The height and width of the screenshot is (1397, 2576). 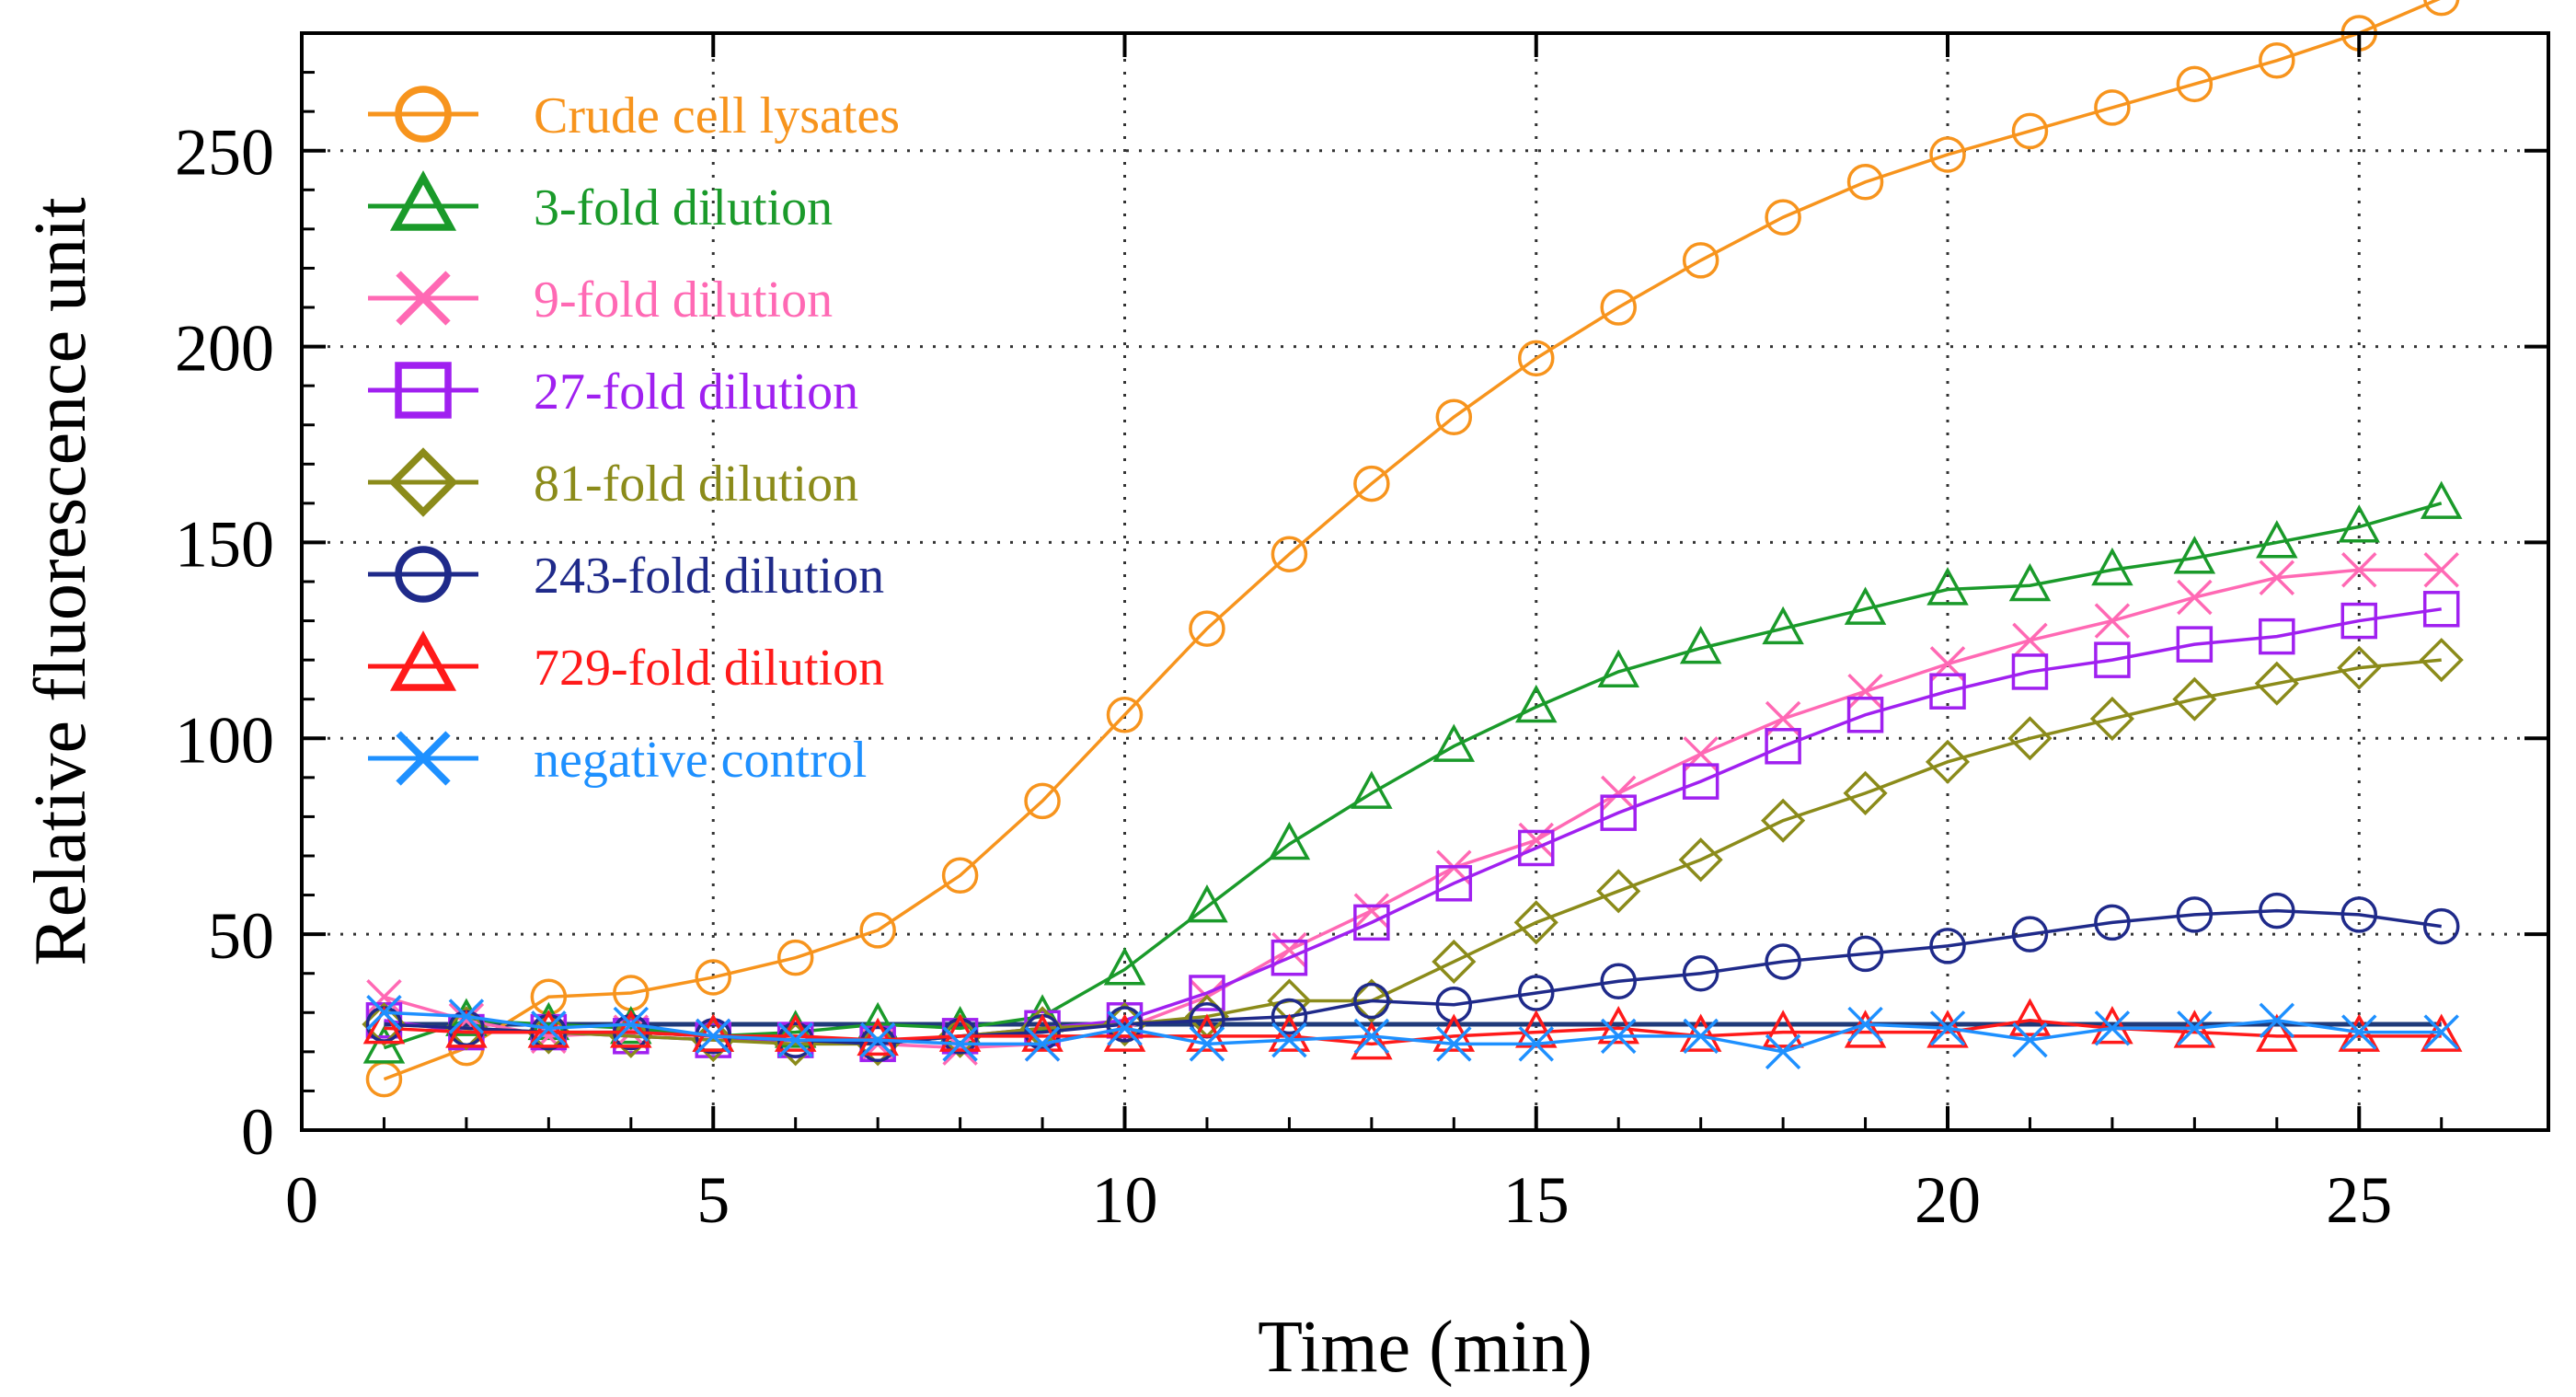 I want to click on x-tick-label-5: 5, so click(x=713, y=1200).